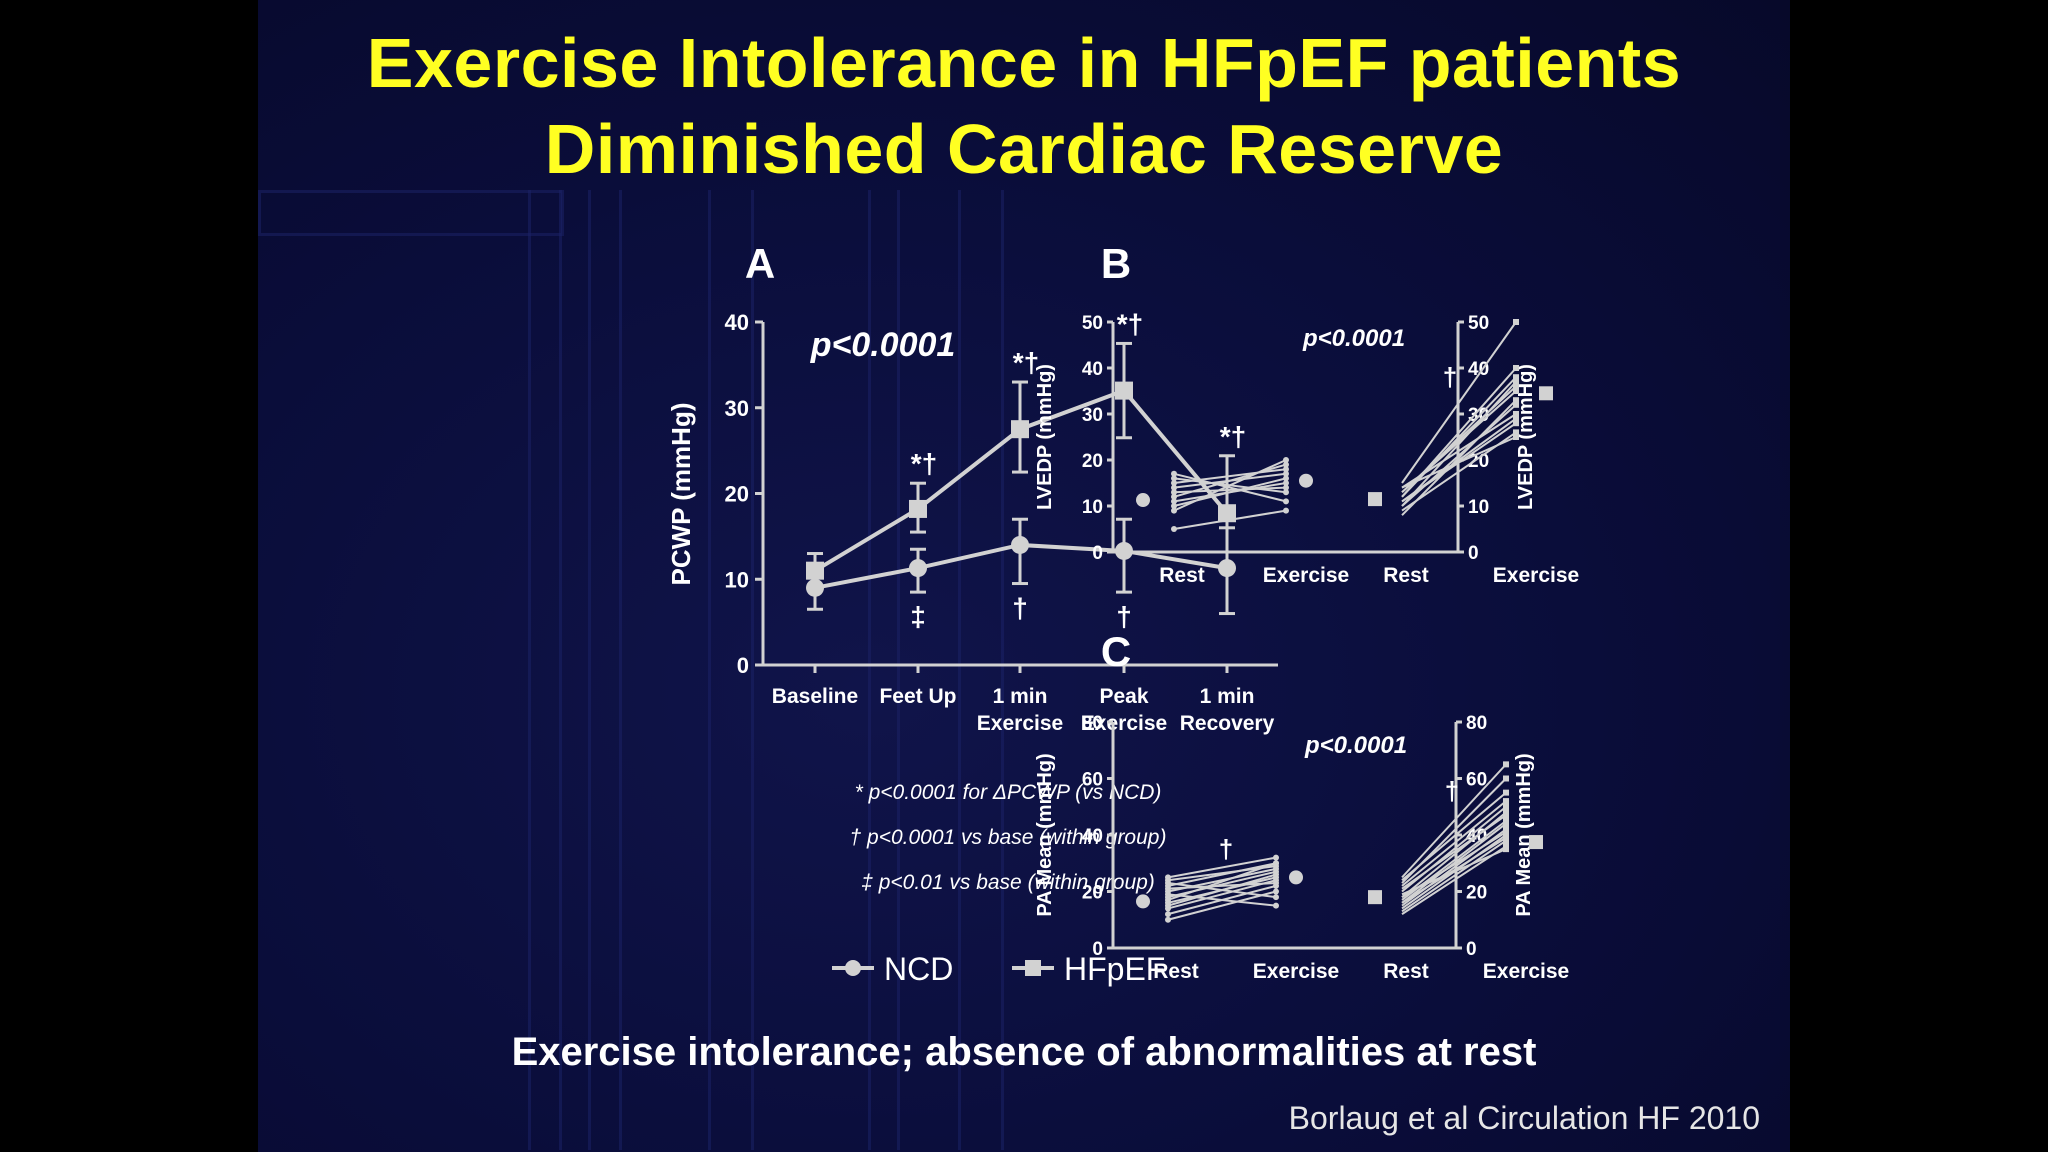 The width and height of the screenshot is (2048, 1152). Describe the element at coordinates (1355, 745) in the screenshot. I see `panel-c-pvalue: p<0.0001` at that location.